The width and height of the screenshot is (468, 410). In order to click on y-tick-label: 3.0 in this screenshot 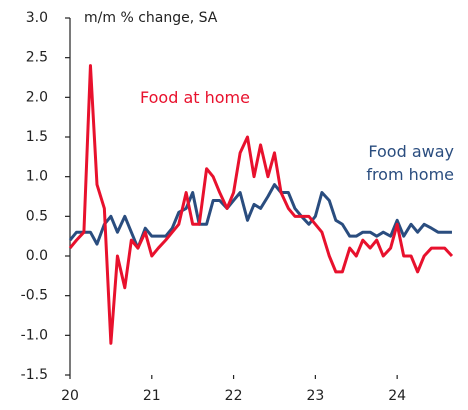, I will do `click(37, 18)`.